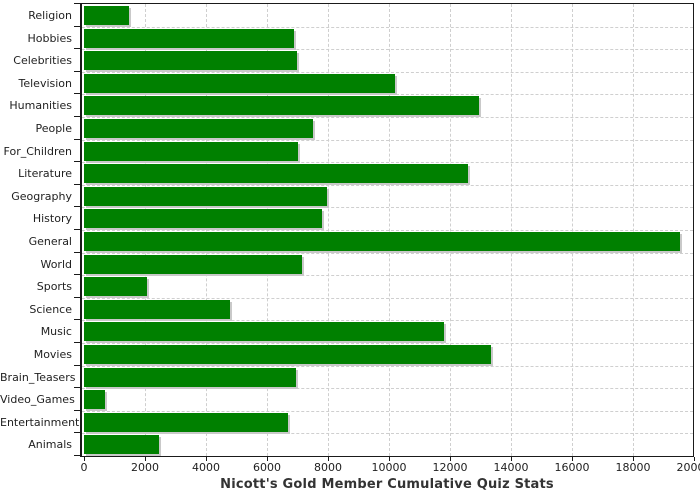  I want to click on bar-geography, so click(205, 196).